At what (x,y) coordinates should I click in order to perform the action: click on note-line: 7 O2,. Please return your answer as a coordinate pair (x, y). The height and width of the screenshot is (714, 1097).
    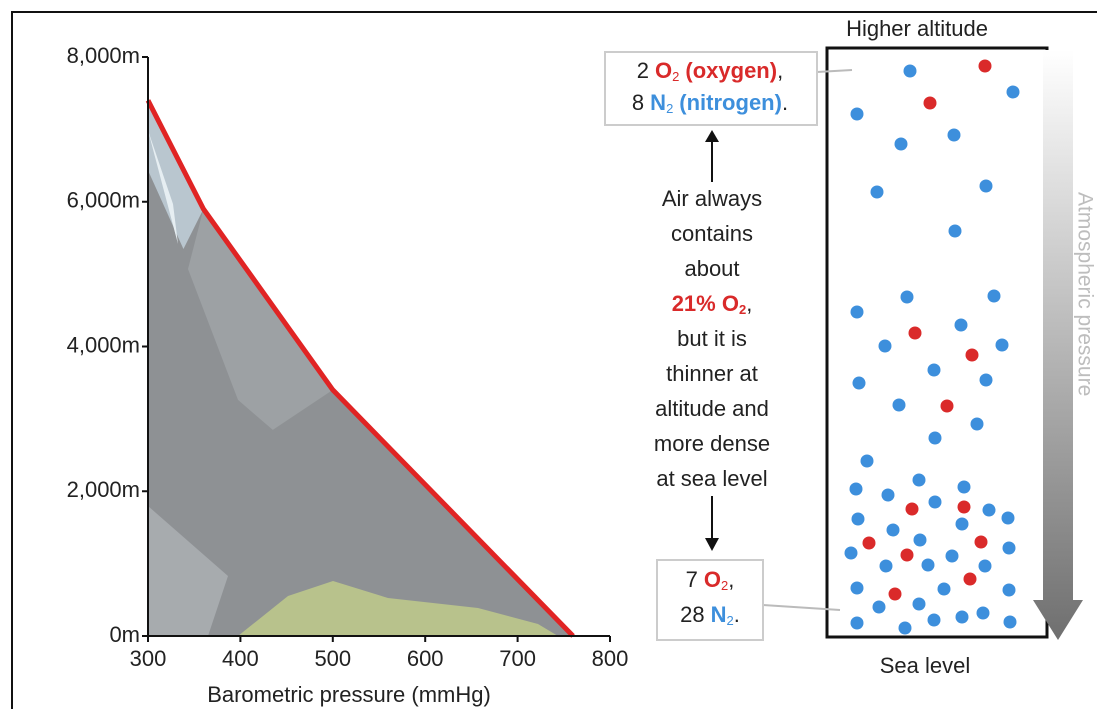
    Looking at the image, I should click on (710, 580).